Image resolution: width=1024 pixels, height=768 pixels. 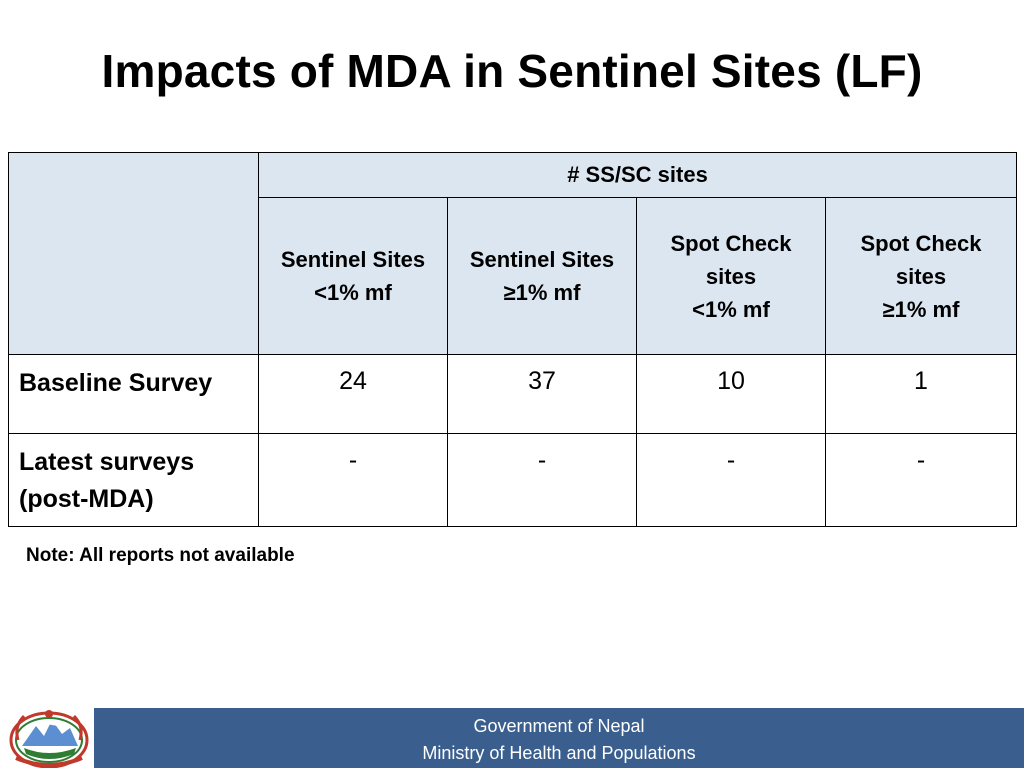 What do you see at coordinates (731, 394) in the screenshot?
I see `table-cell: 10` at bounding box center [731, 394].